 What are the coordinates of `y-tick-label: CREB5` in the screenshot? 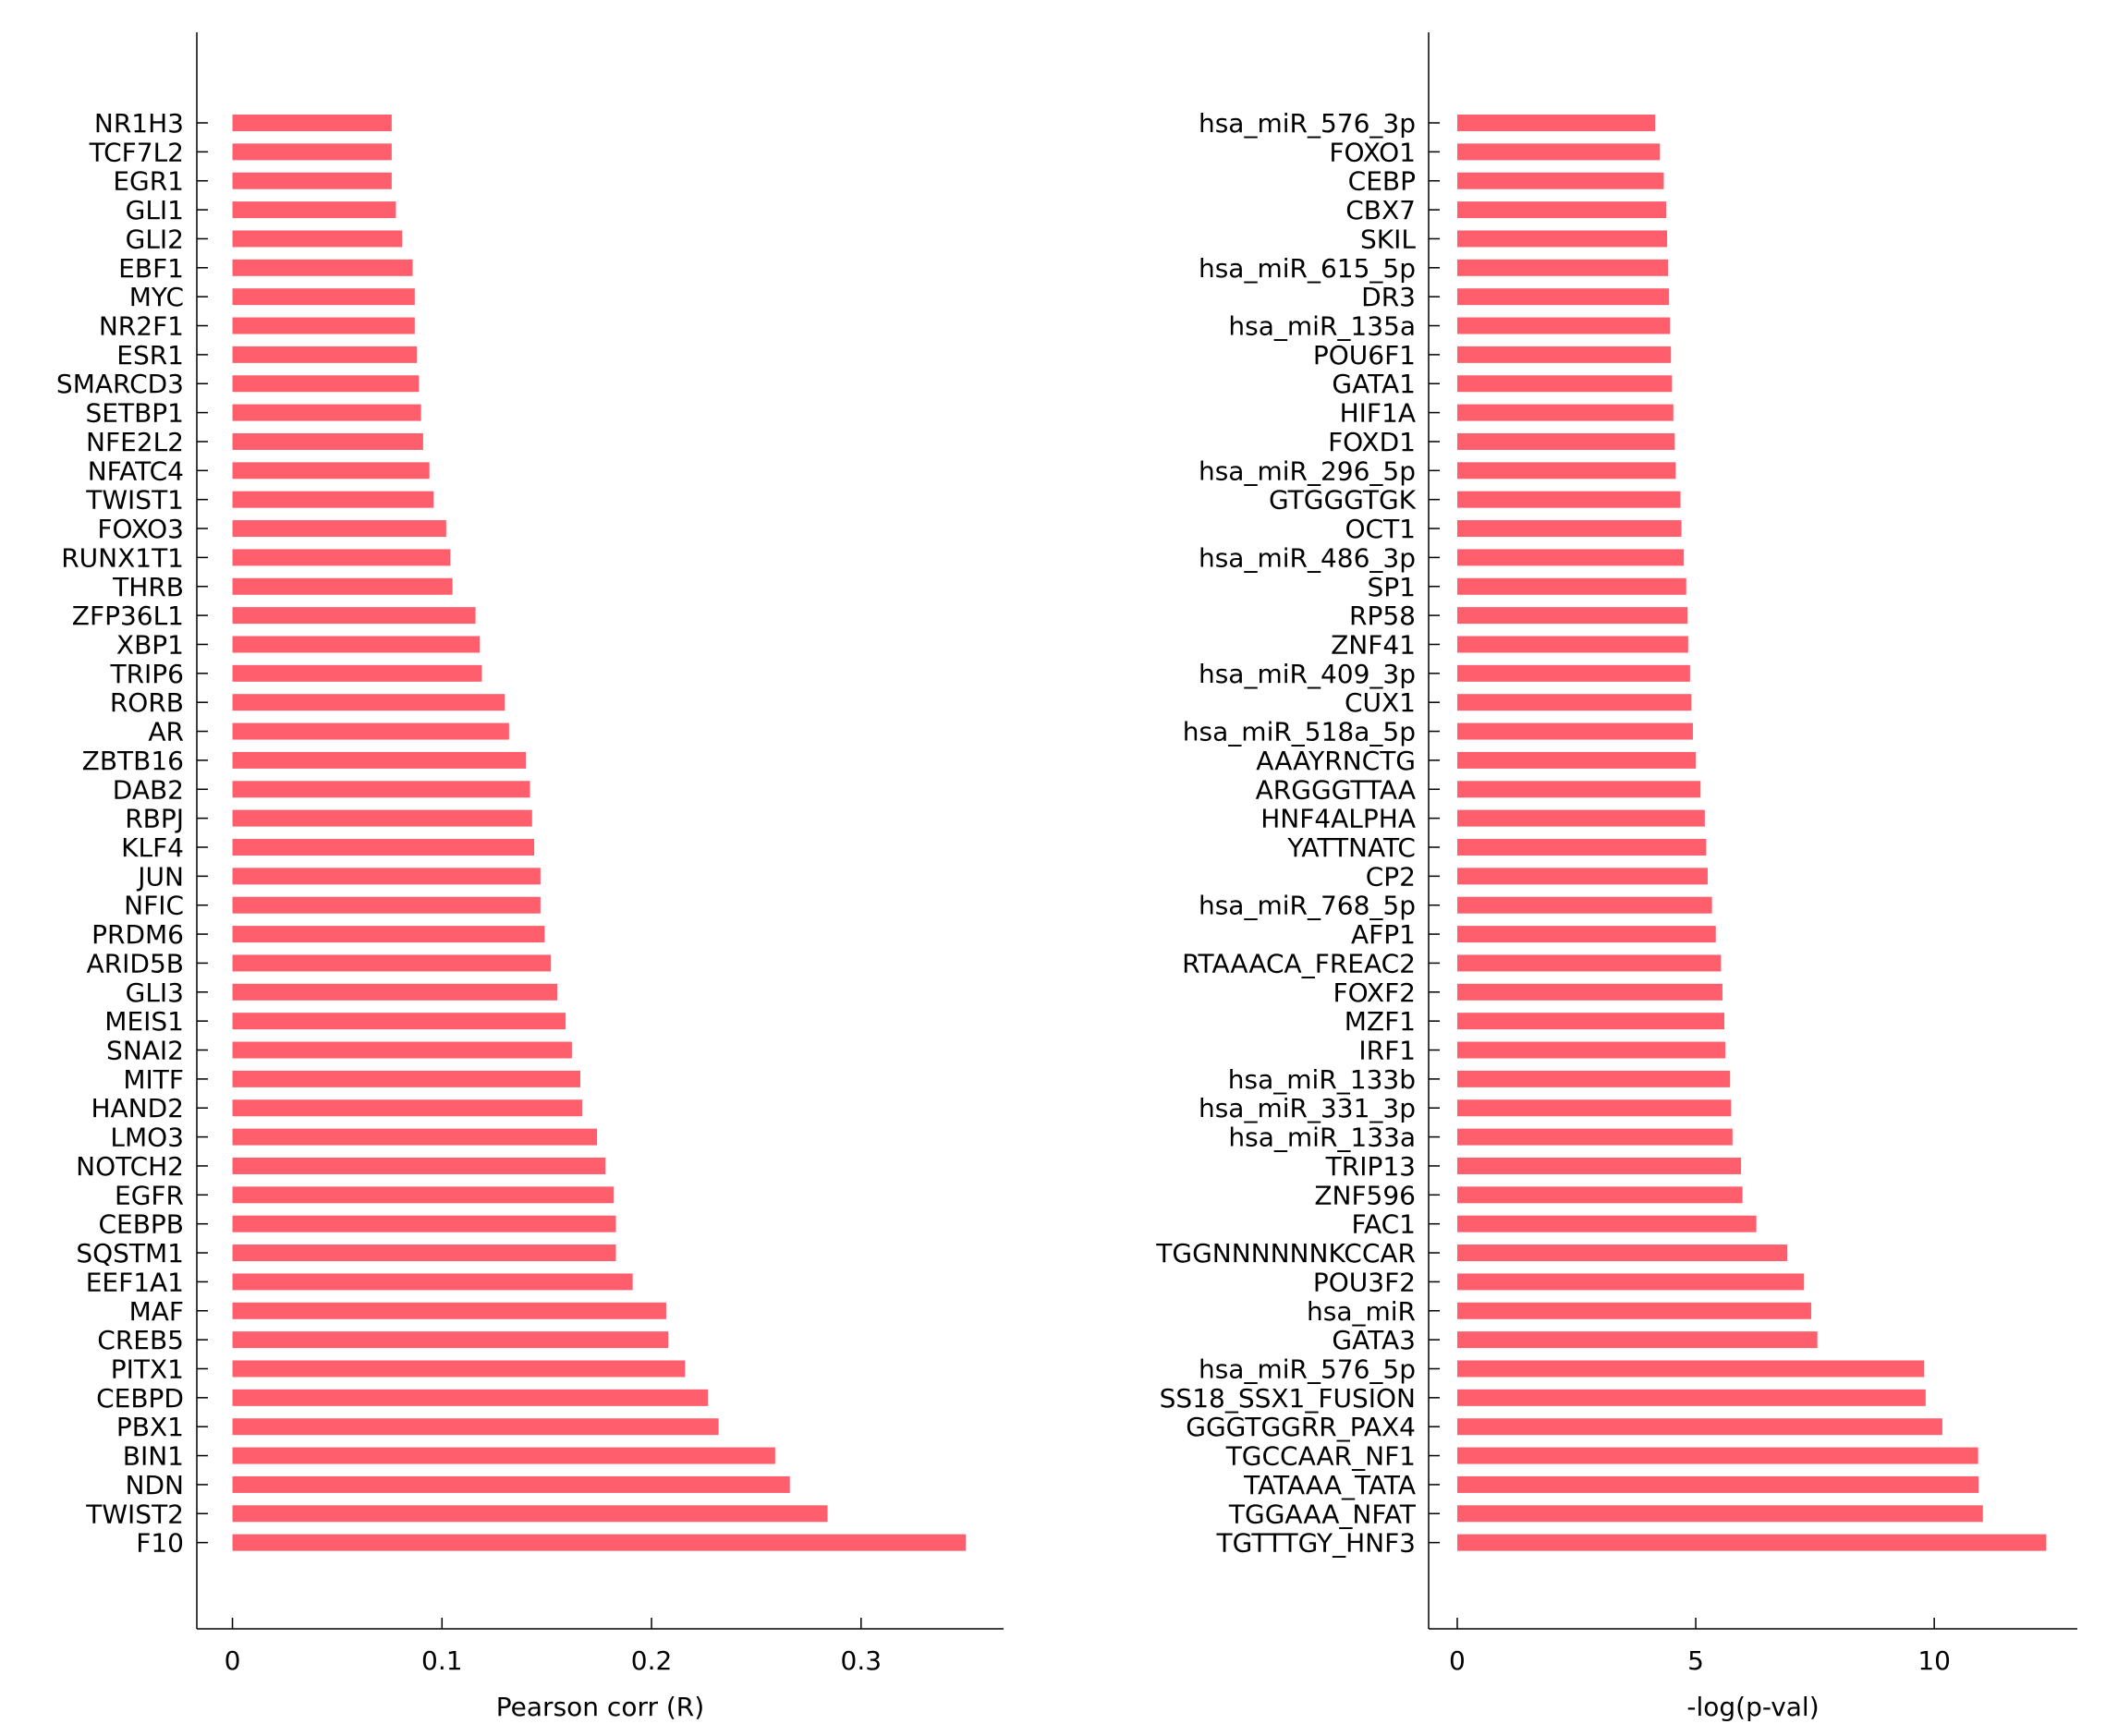 It's located at (140, 1340).